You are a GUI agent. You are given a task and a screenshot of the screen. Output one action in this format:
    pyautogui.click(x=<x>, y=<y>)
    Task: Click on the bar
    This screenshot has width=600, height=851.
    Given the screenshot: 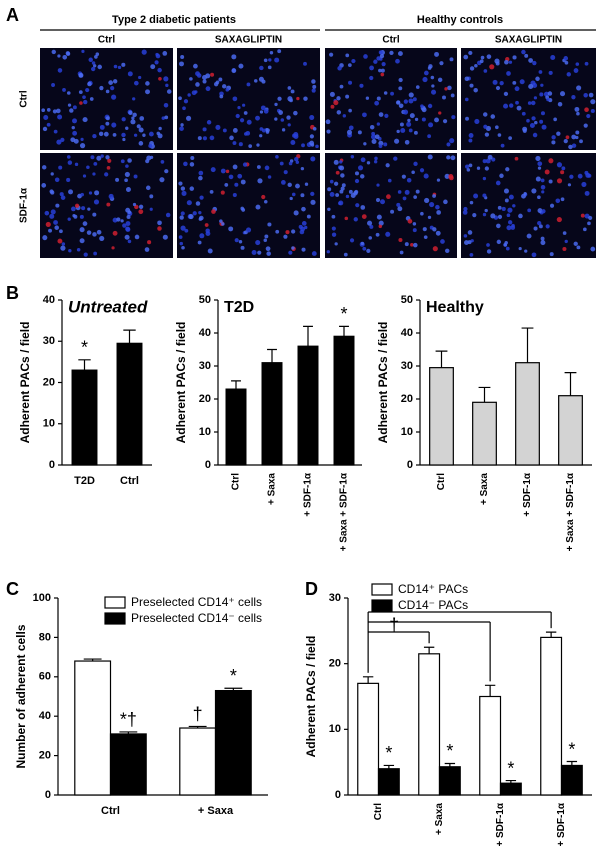 What is the action you would take?
    pyautogui.click(x=441, y=416)
    